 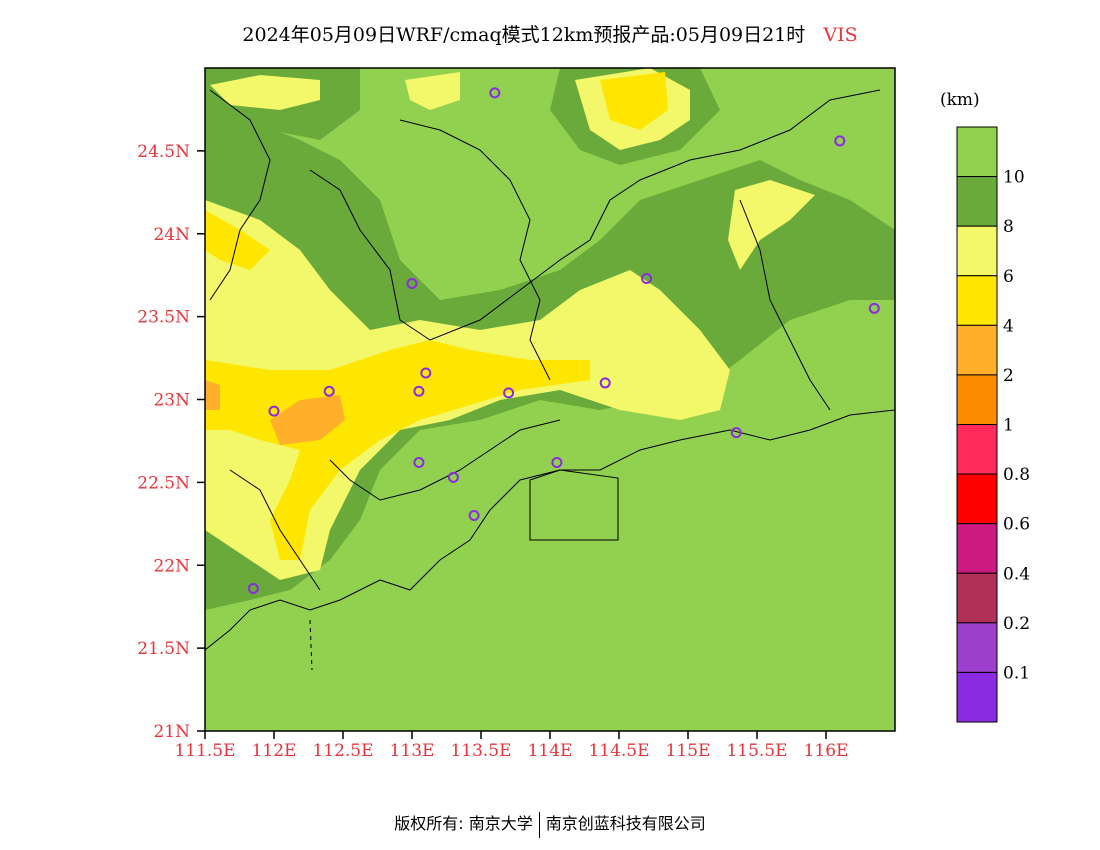 I want to click on county-boundary-east, so click(x=785, y=305).